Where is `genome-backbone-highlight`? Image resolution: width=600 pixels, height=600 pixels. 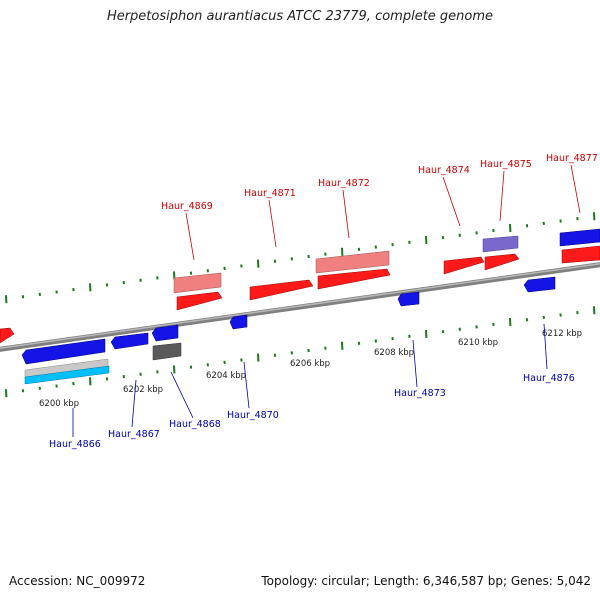
genome-backbone-highlight is located at coordinates (300, 306).